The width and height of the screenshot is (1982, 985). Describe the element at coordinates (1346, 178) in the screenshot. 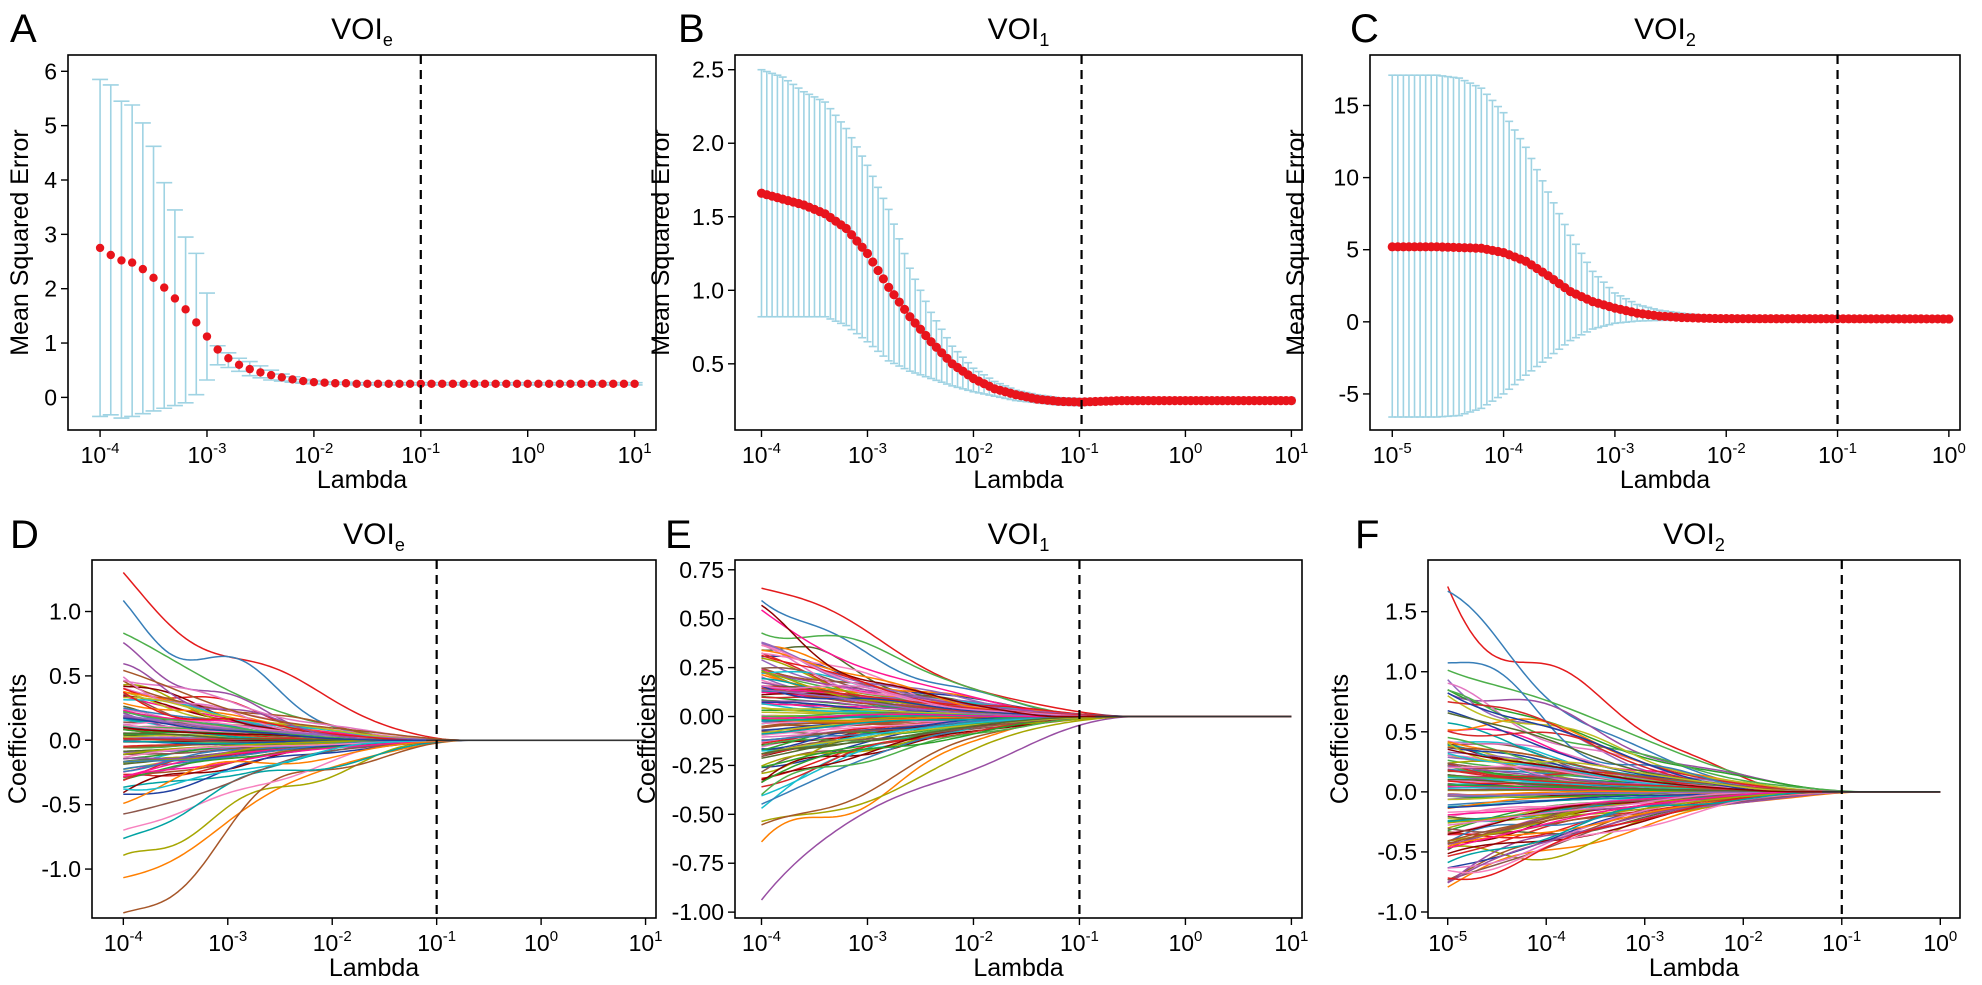

I see `y-tick-label: 10` at that location.